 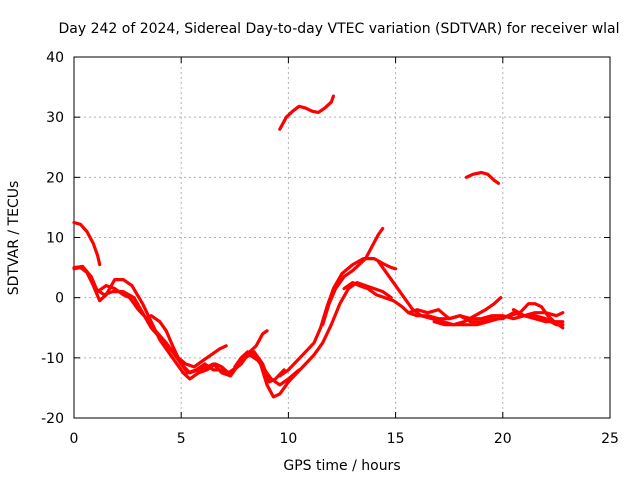 I want to click on x-tick-labels: 0 5 10 15 20 25, so click(x=344, y=439).